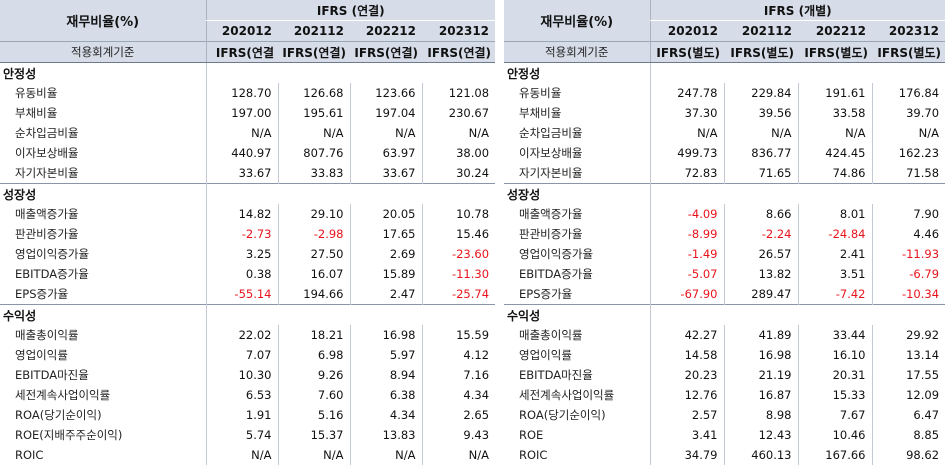 The width and height of the screenshot is (945, 465). What do you see at coordinates (41, 355) in the screenshot?
I see `row-label: 영업이익률` at bounding box center [41, 355].